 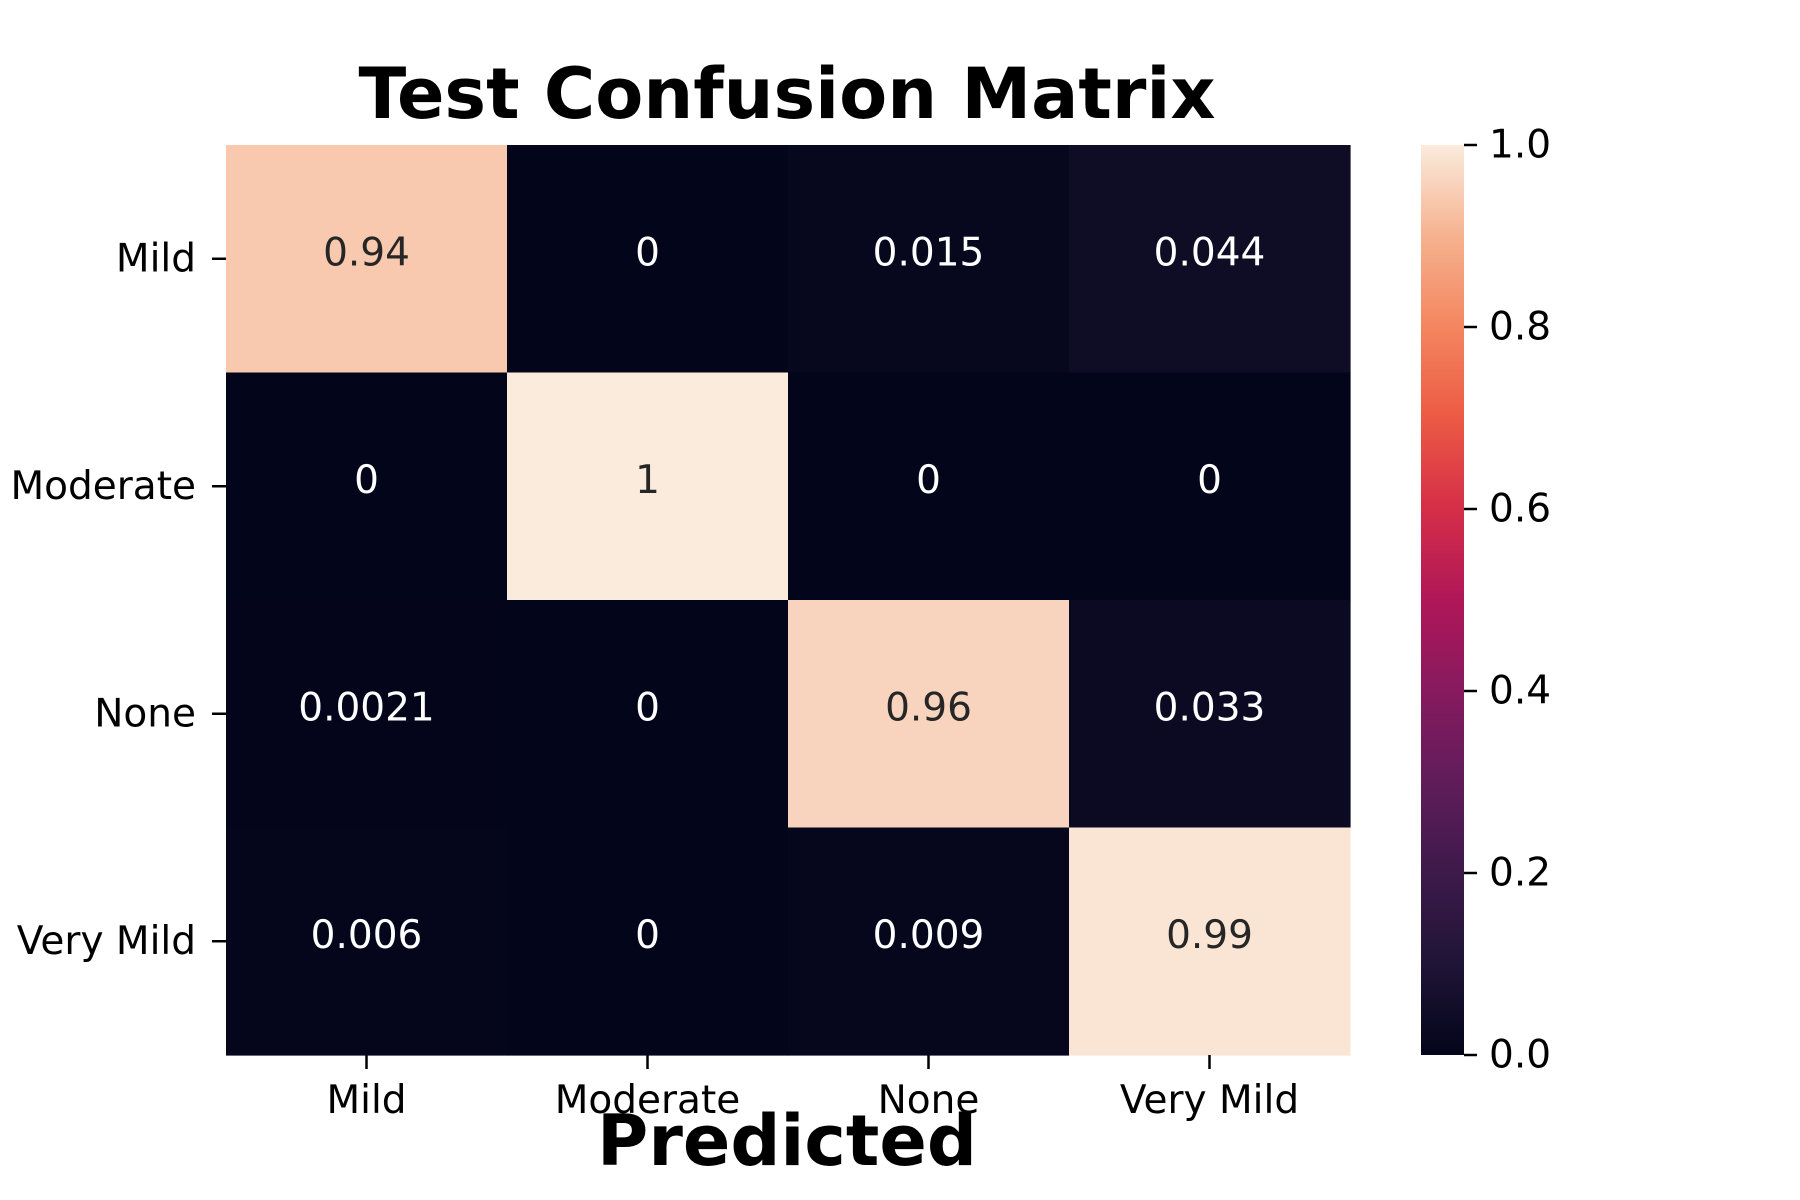 I want to click on x-tick-label: Mild, so click(x=366, y=1100).